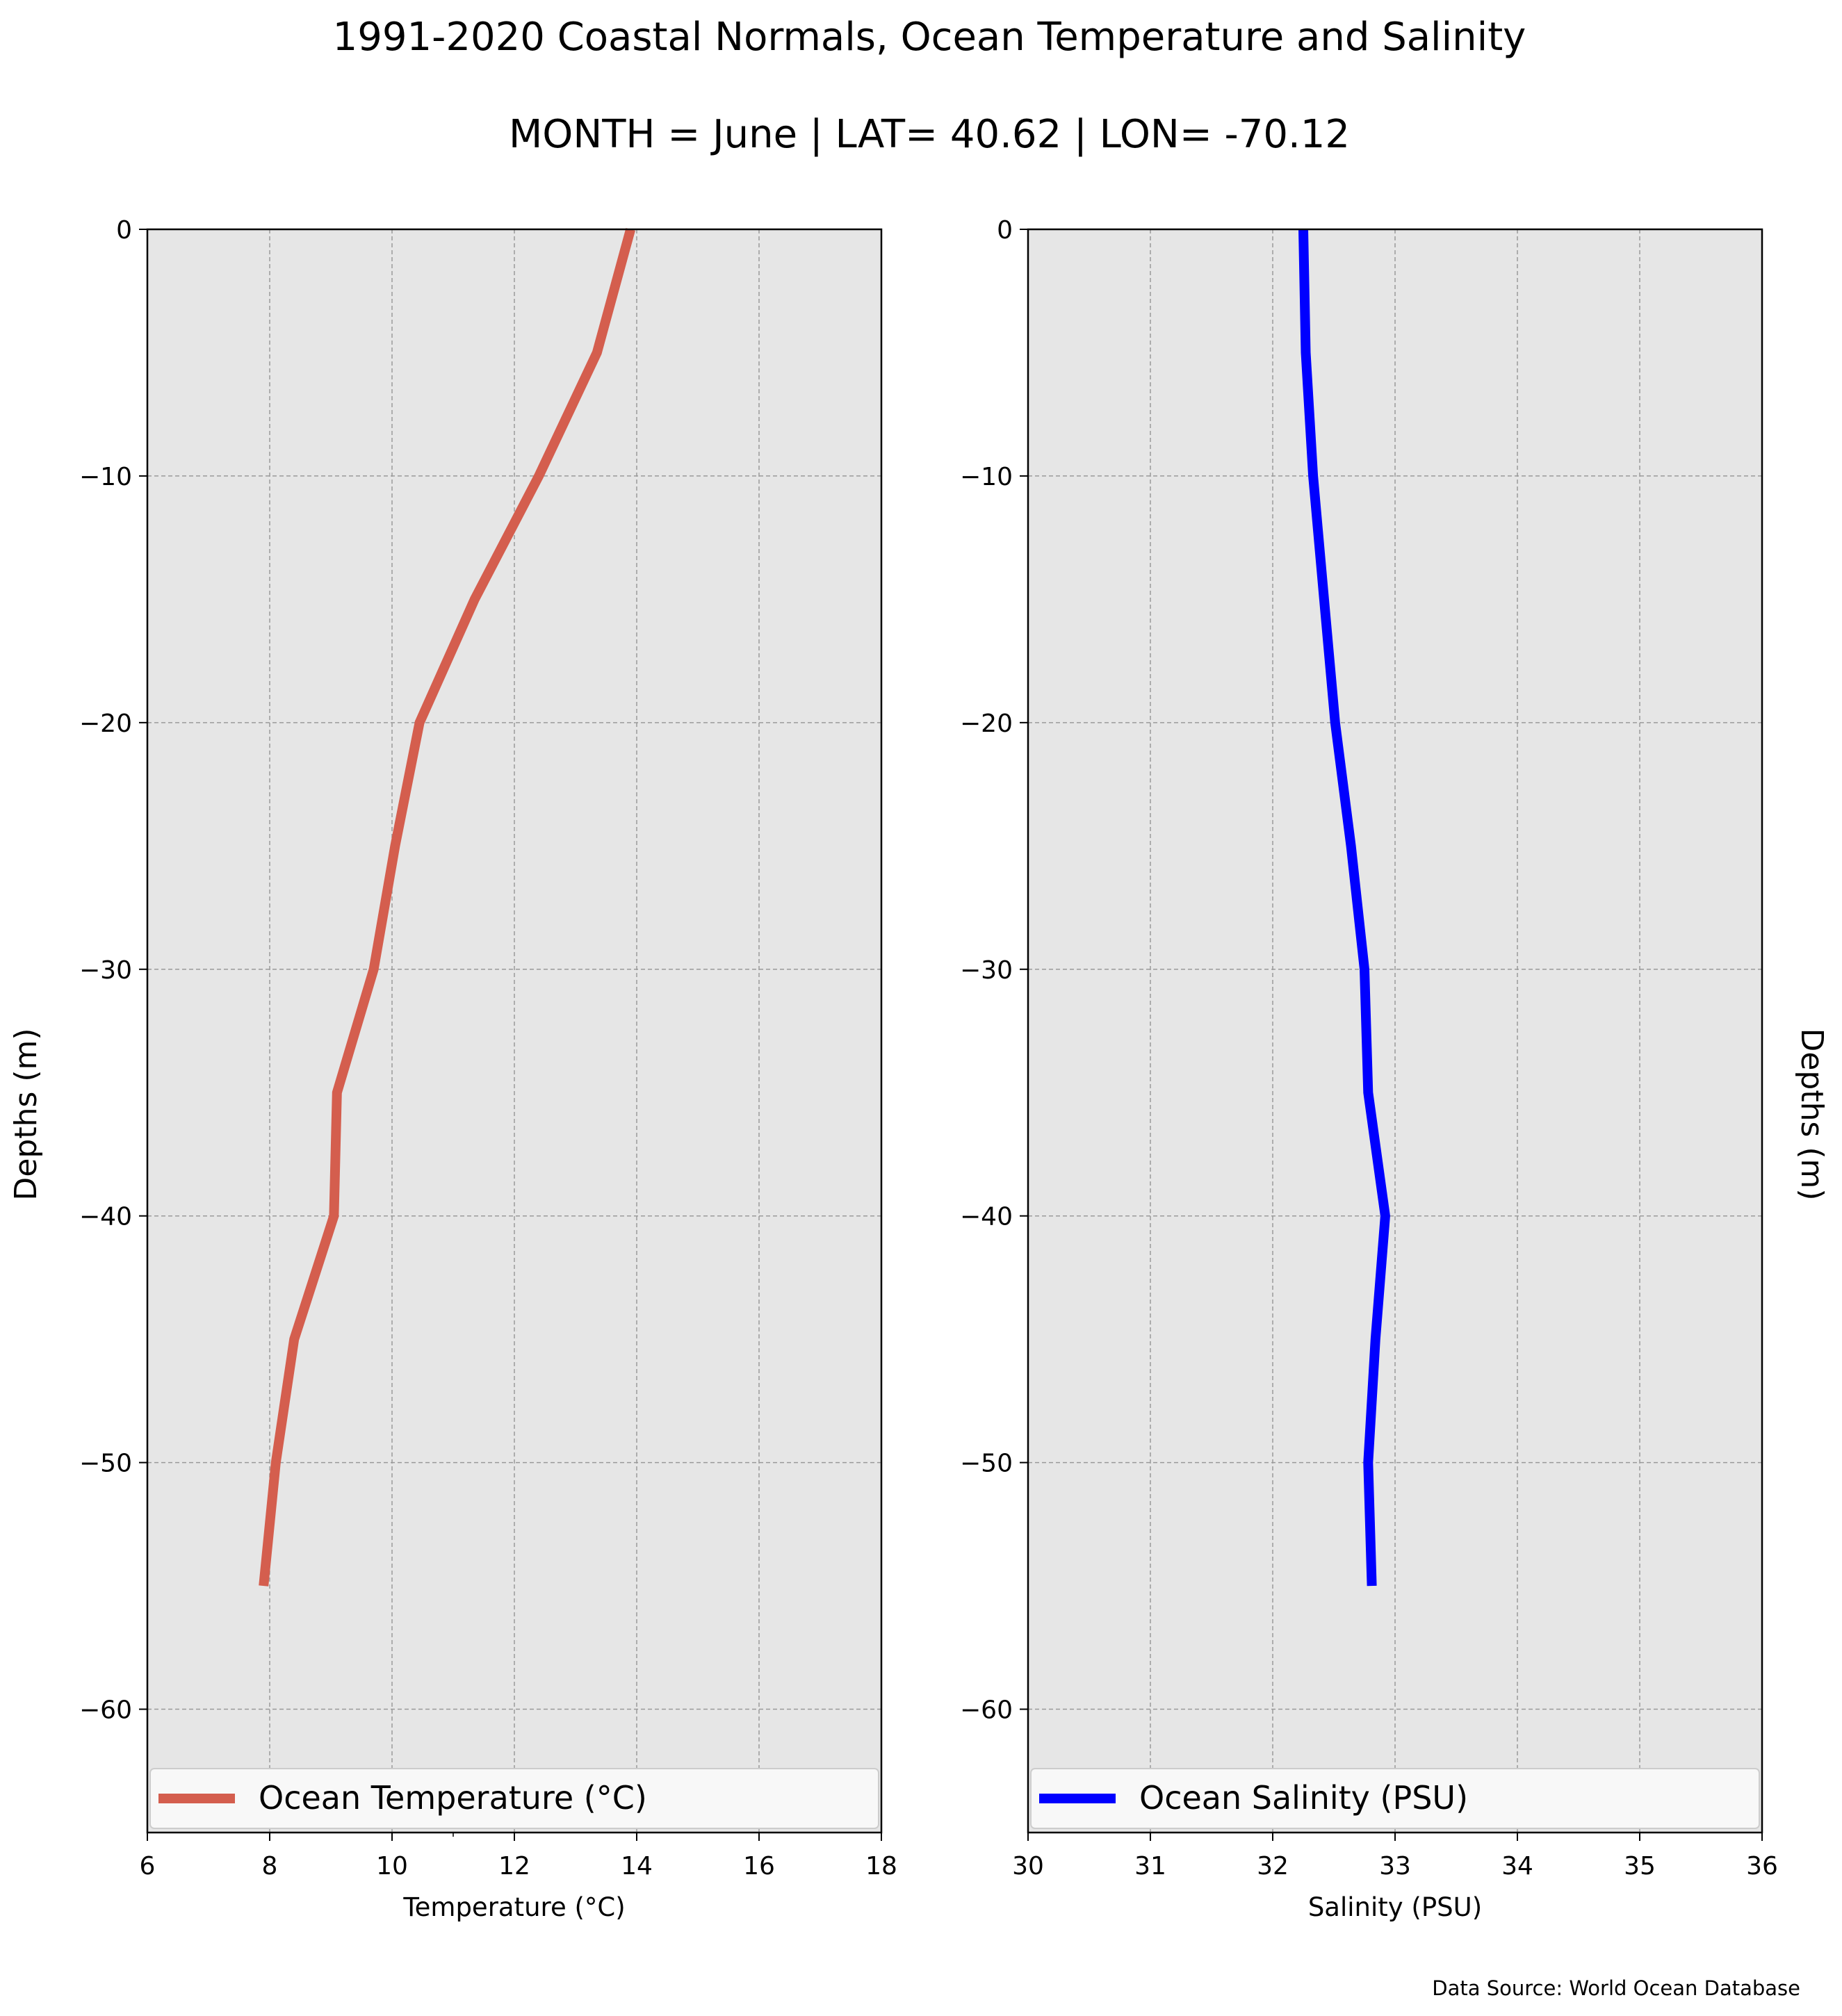 The width and height of the screenshot is (1842, 2016). I want to click on salinity-y-tick-label: −20, so click(986, 724).